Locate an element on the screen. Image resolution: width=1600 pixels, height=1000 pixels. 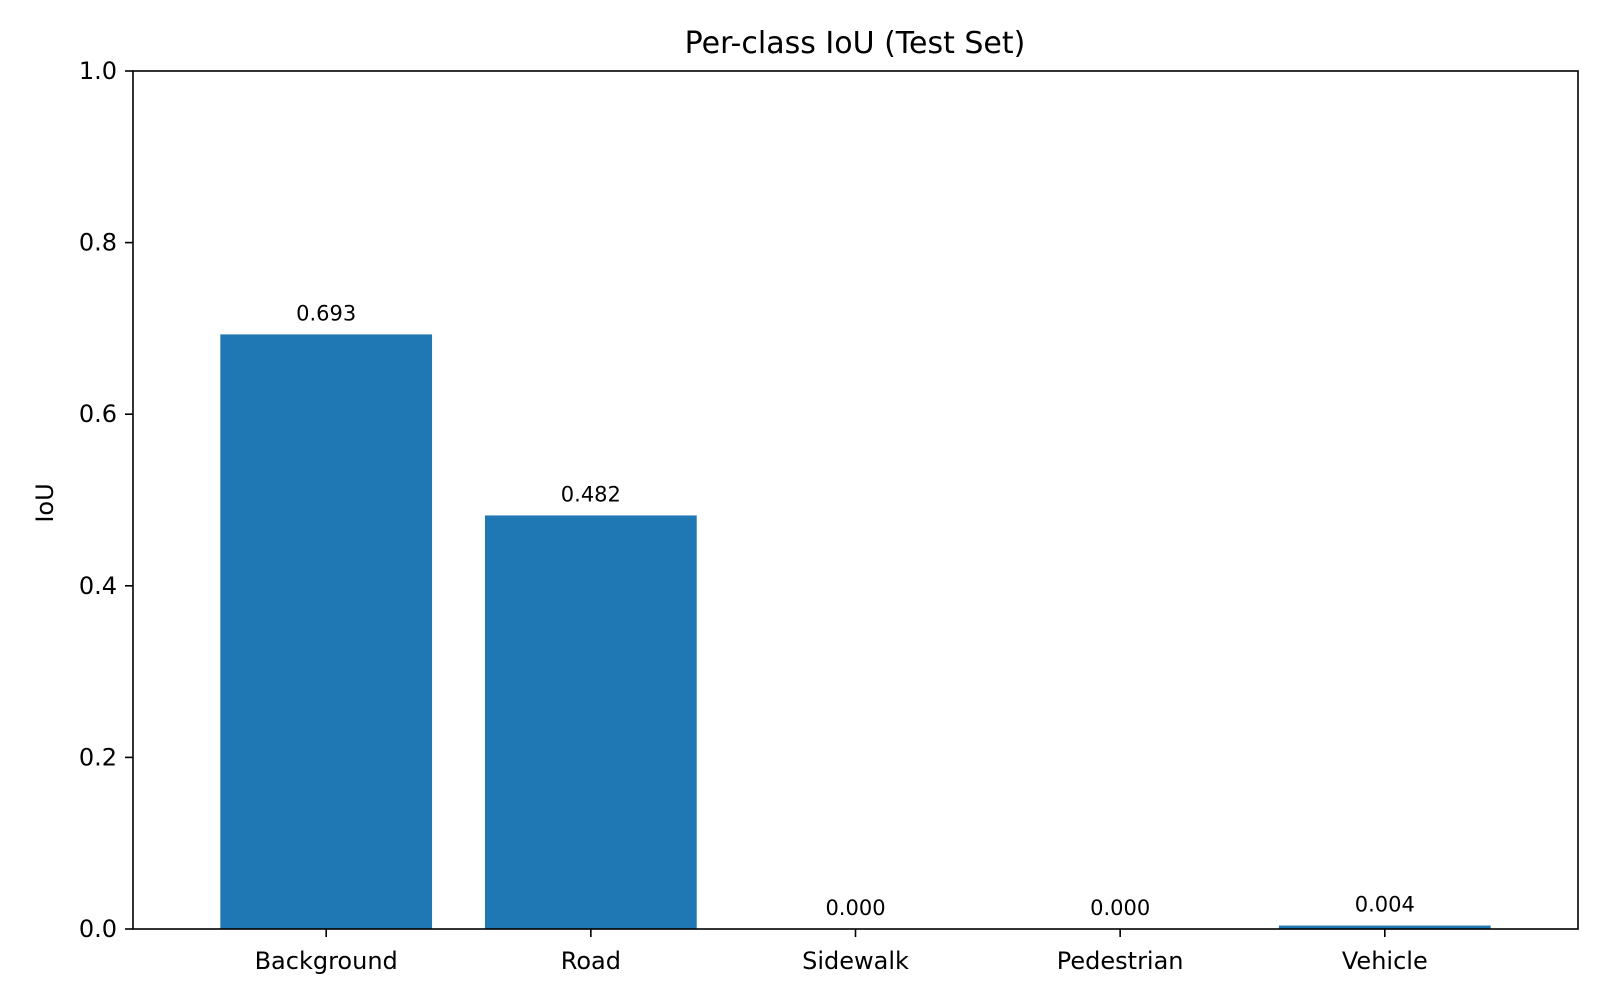
x-tick-label-vehicle: Vehicle is located at coordinates (1385, 961).